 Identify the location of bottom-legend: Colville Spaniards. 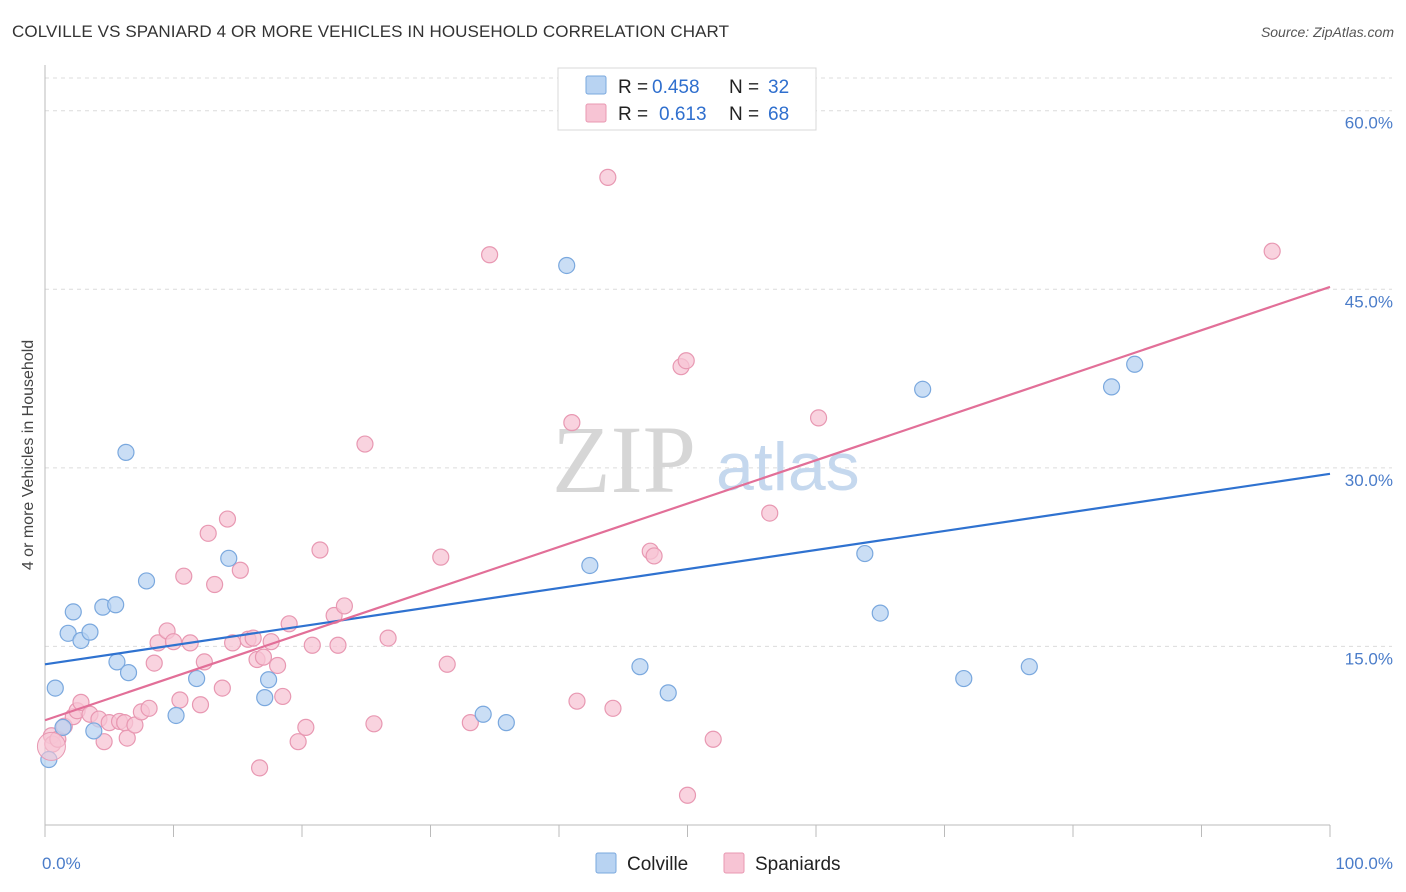
(718, 863).